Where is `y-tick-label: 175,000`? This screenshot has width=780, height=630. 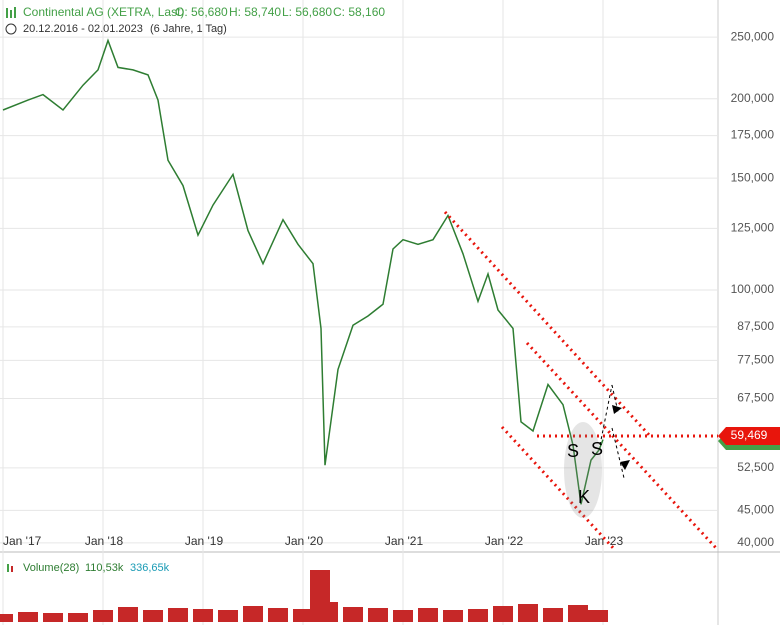
y-tick-label: 175,000 is located at coordinates (753, 135).